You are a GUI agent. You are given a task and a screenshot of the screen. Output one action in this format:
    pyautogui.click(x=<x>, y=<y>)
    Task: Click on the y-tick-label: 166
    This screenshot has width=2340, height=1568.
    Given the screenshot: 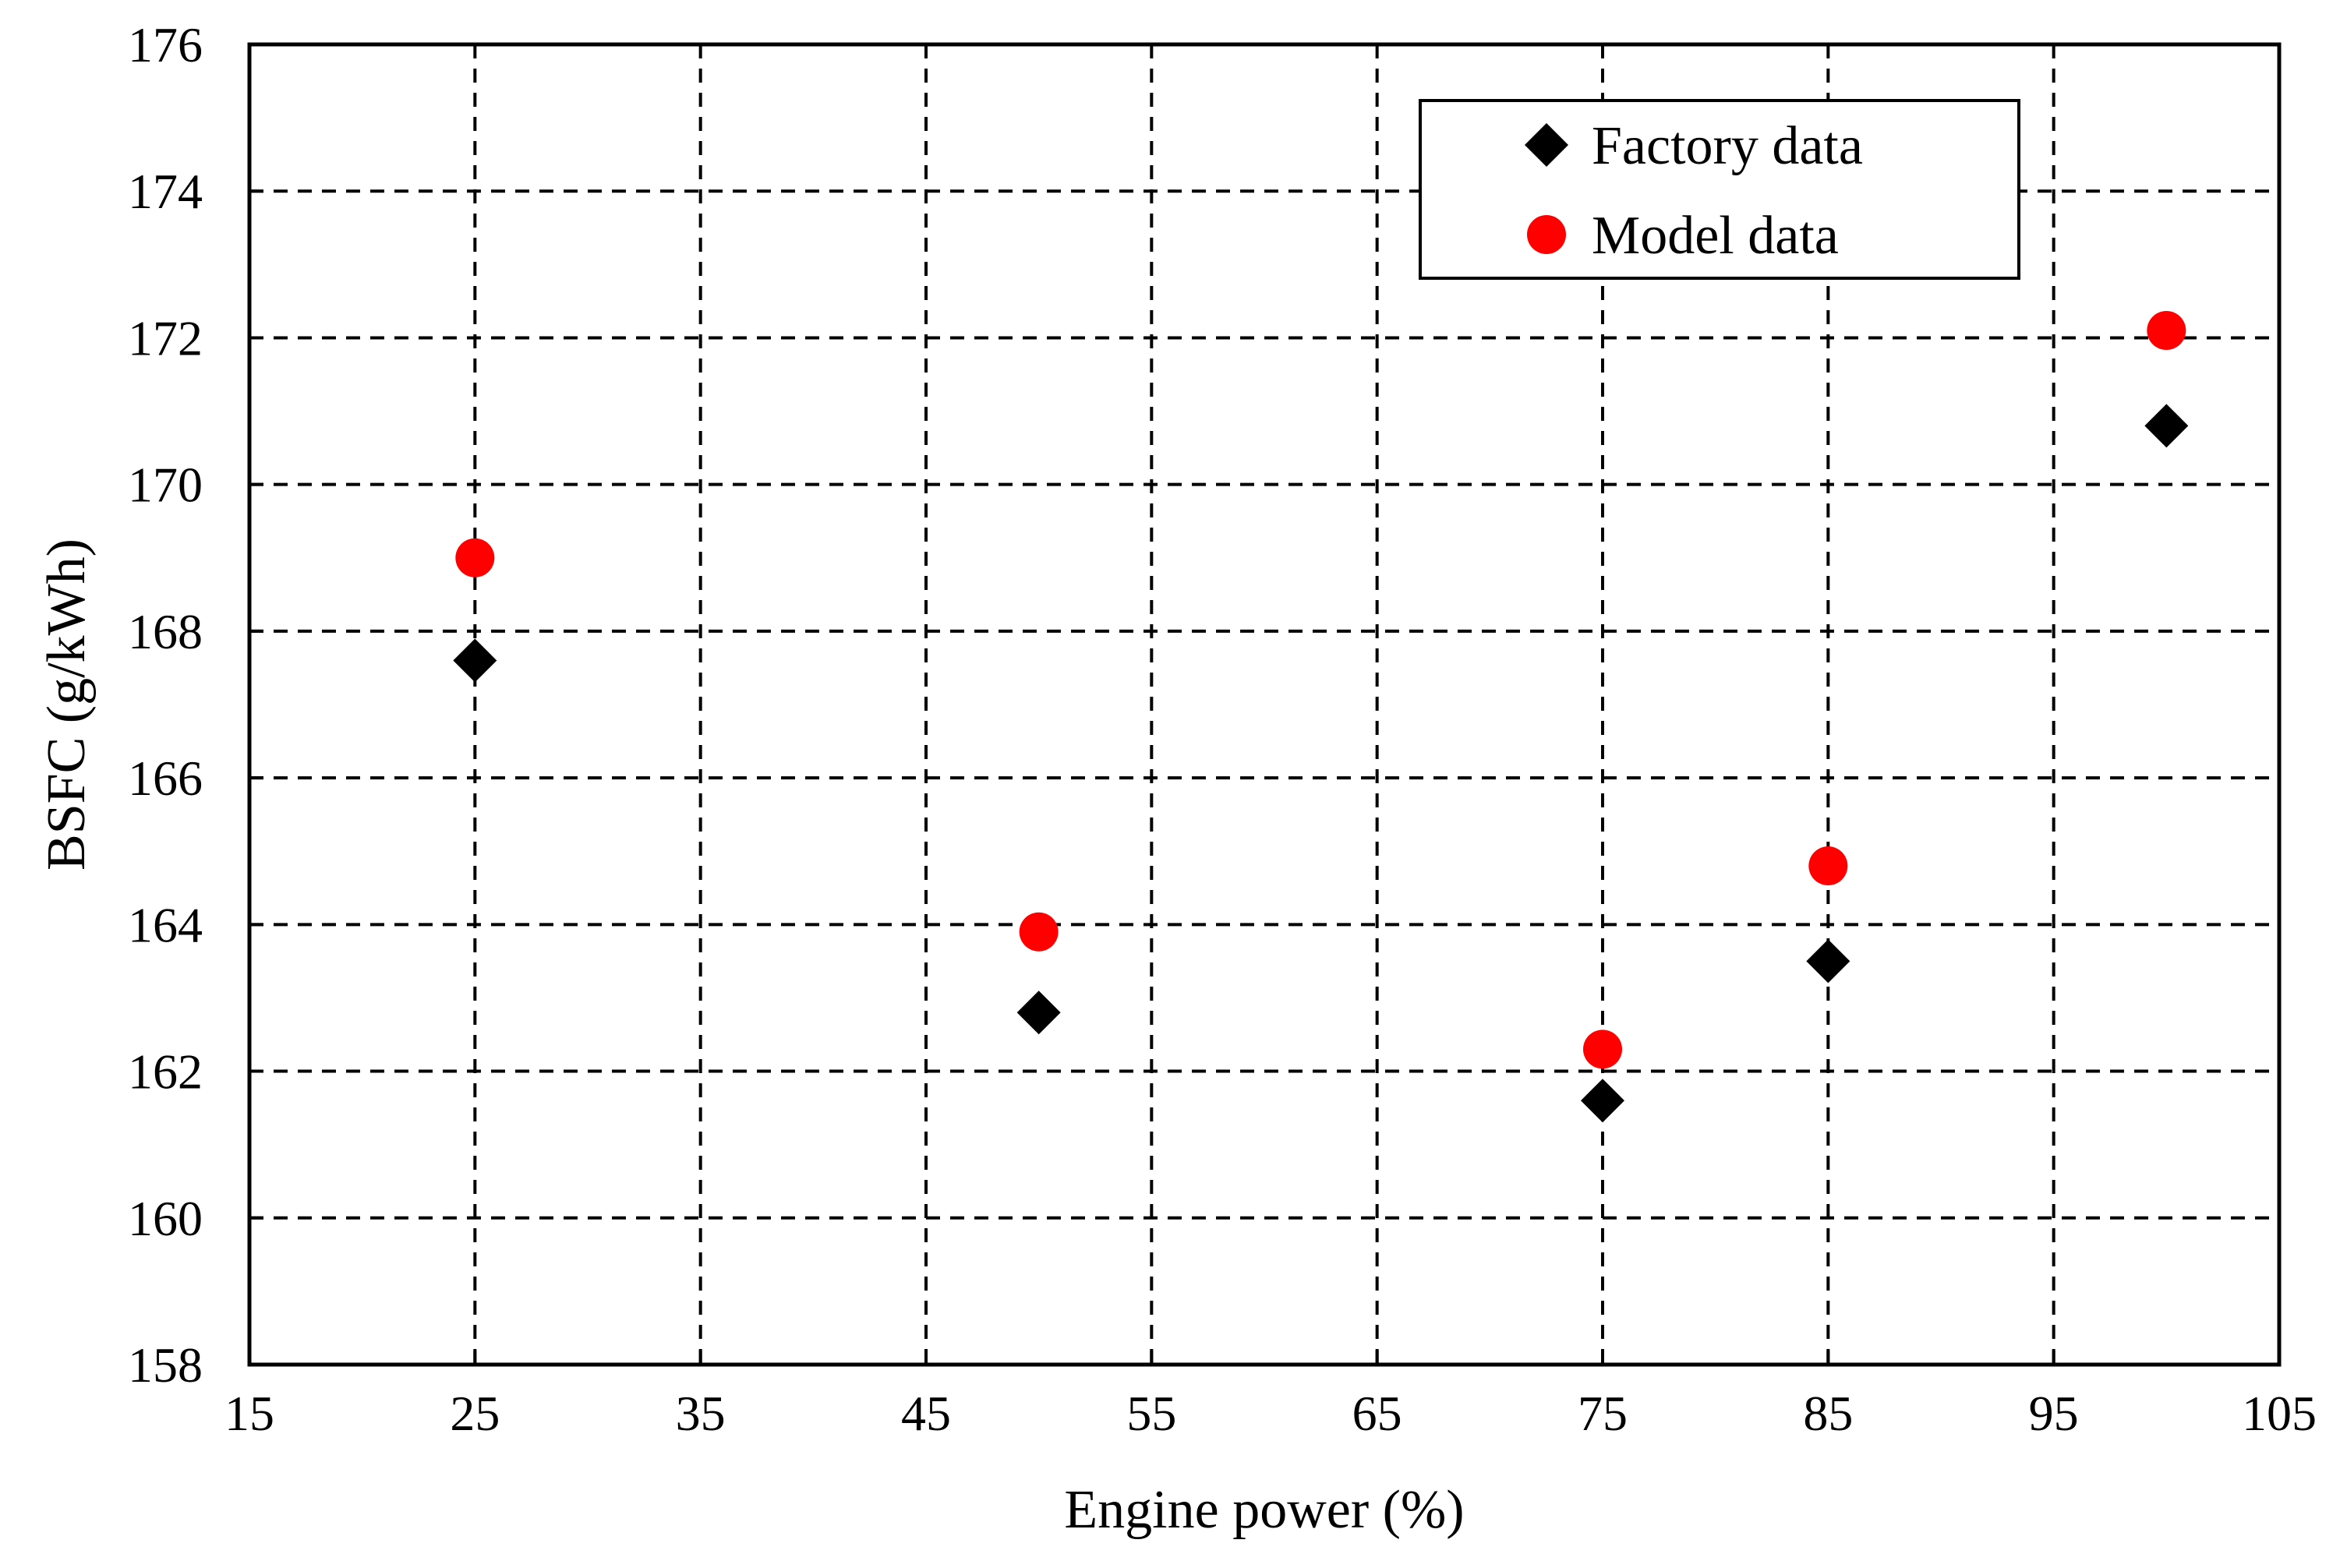 What is the action you would take?
    pyautogui.click(x=165, y=778)
    